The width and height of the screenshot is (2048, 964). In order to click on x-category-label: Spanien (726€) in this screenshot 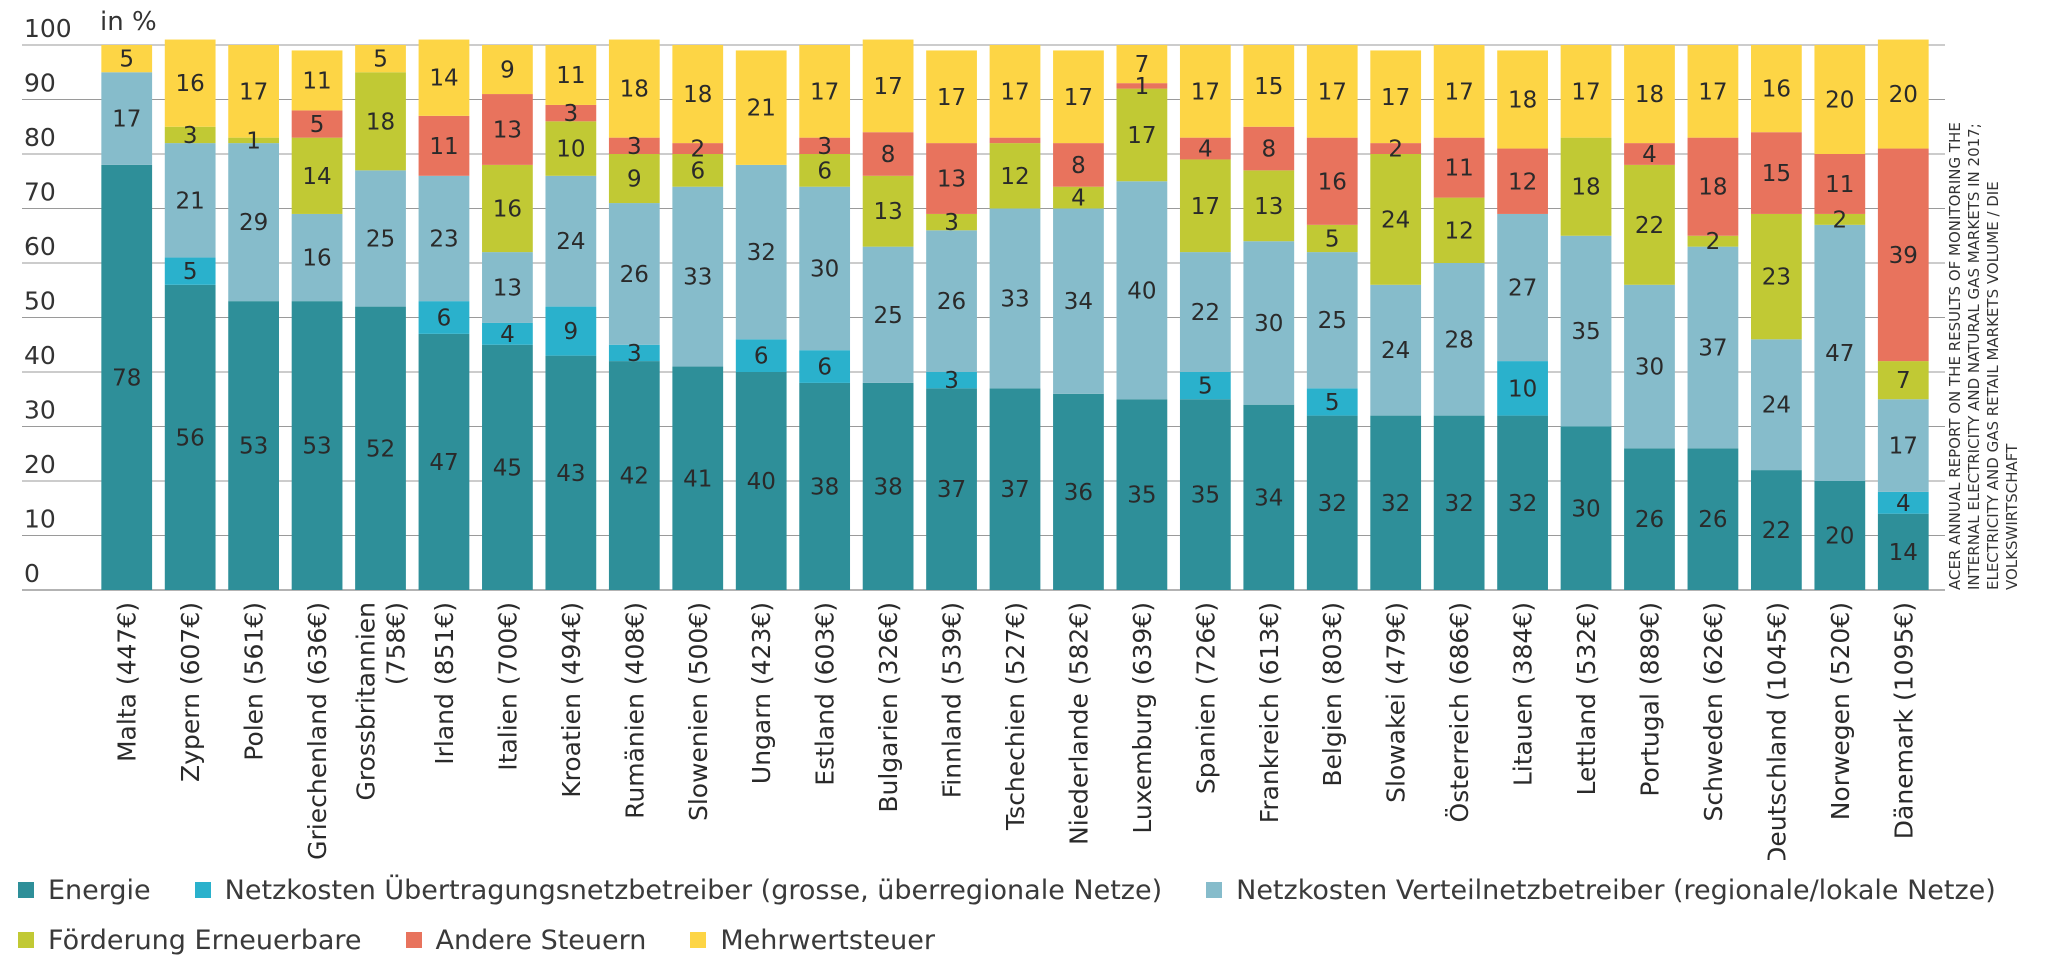, I will do `click(1205, 698)`.